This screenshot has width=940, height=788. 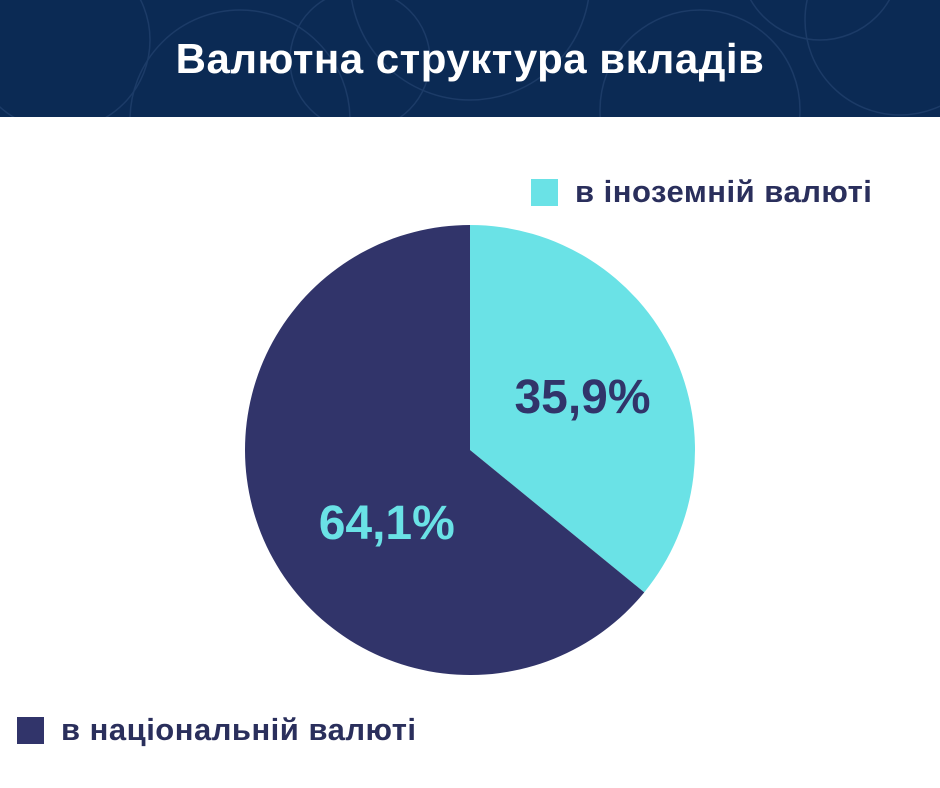 I want to click on pie-slice-foreign, so click(x=583, y=409).